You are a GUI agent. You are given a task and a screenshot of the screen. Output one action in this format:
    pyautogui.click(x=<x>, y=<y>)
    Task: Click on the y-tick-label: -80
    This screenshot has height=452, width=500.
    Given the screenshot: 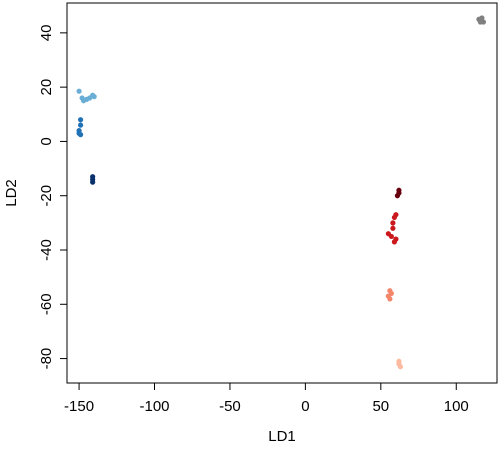 What is the action you would take?
    pyautogui.click(x=46, y=359)
    